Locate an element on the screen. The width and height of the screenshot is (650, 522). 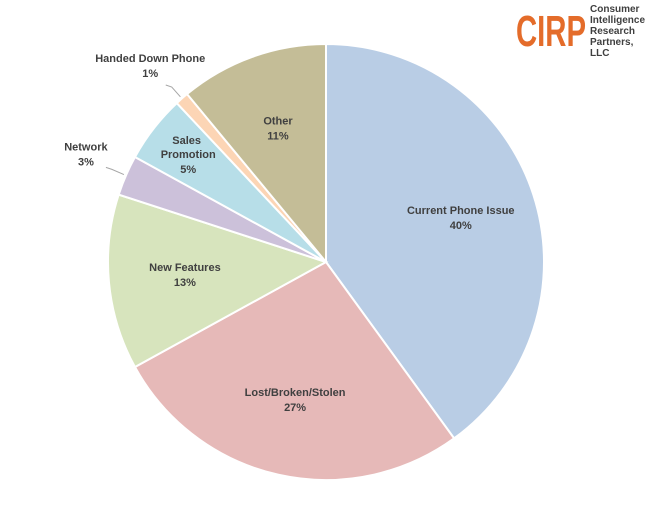
slice-value-label: 1% is located at coordinates (150, 74).